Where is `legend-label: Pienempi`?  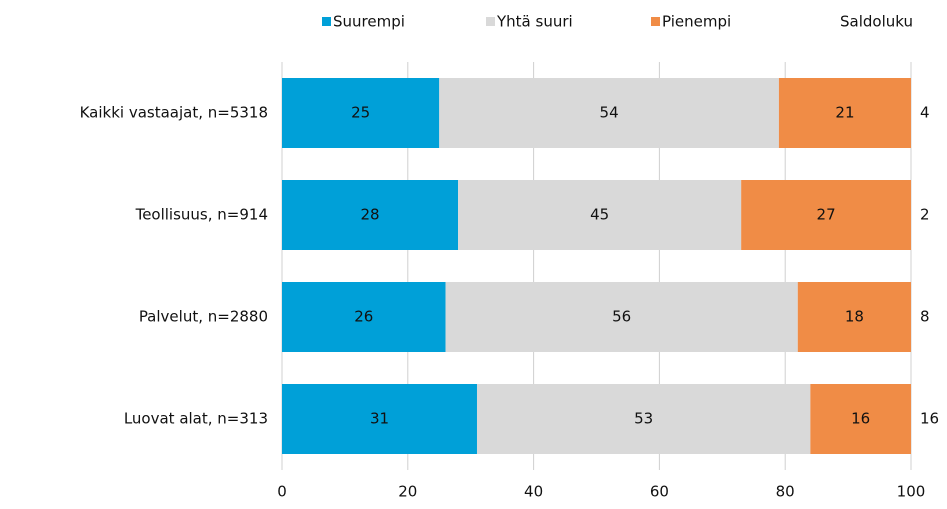
legend-label: Pienempi is located at coordinates (696, 22).